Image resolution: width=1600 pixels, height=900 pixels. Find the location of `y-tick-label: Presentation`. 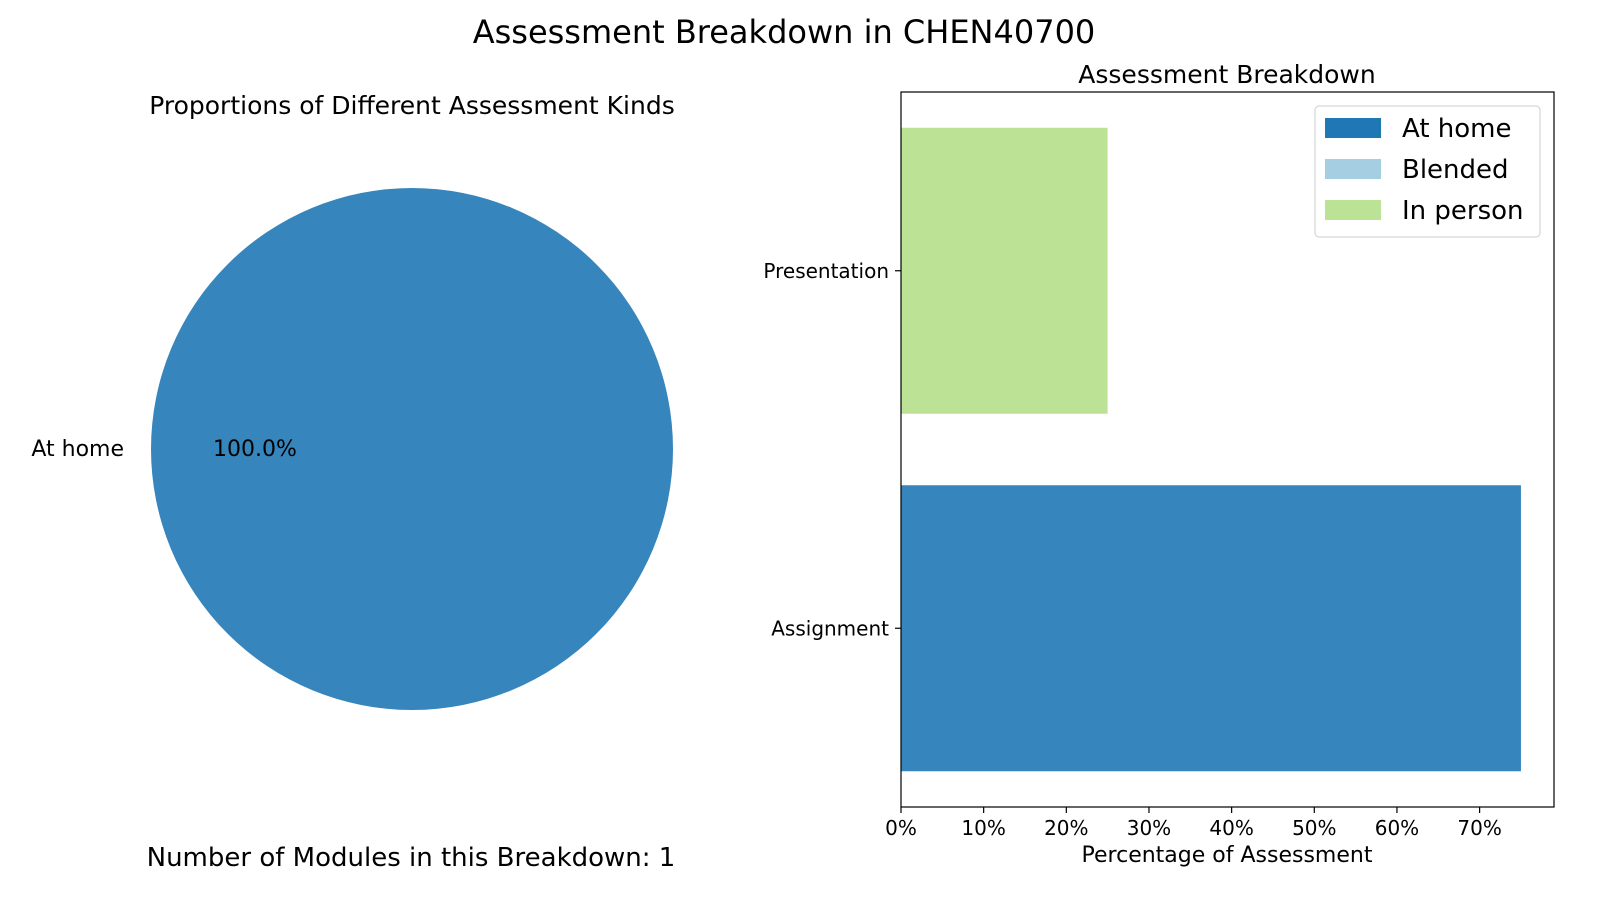

y-tick-label: Presentation is located at coordinates (826, 271).